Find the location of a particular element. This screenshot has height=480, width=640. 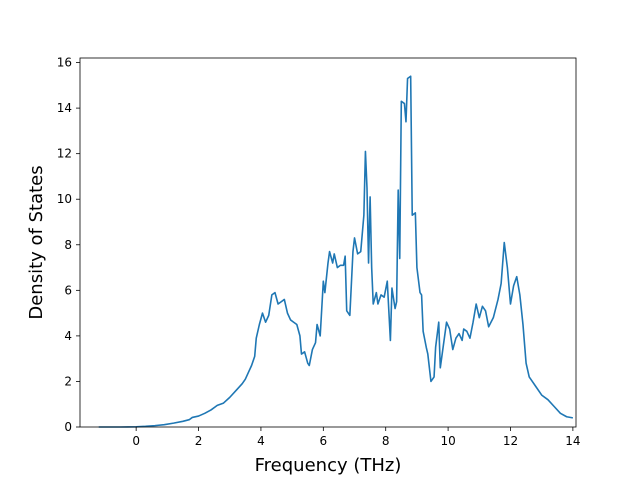

x-tick-label: 12 is located at coordinates (510, 441).